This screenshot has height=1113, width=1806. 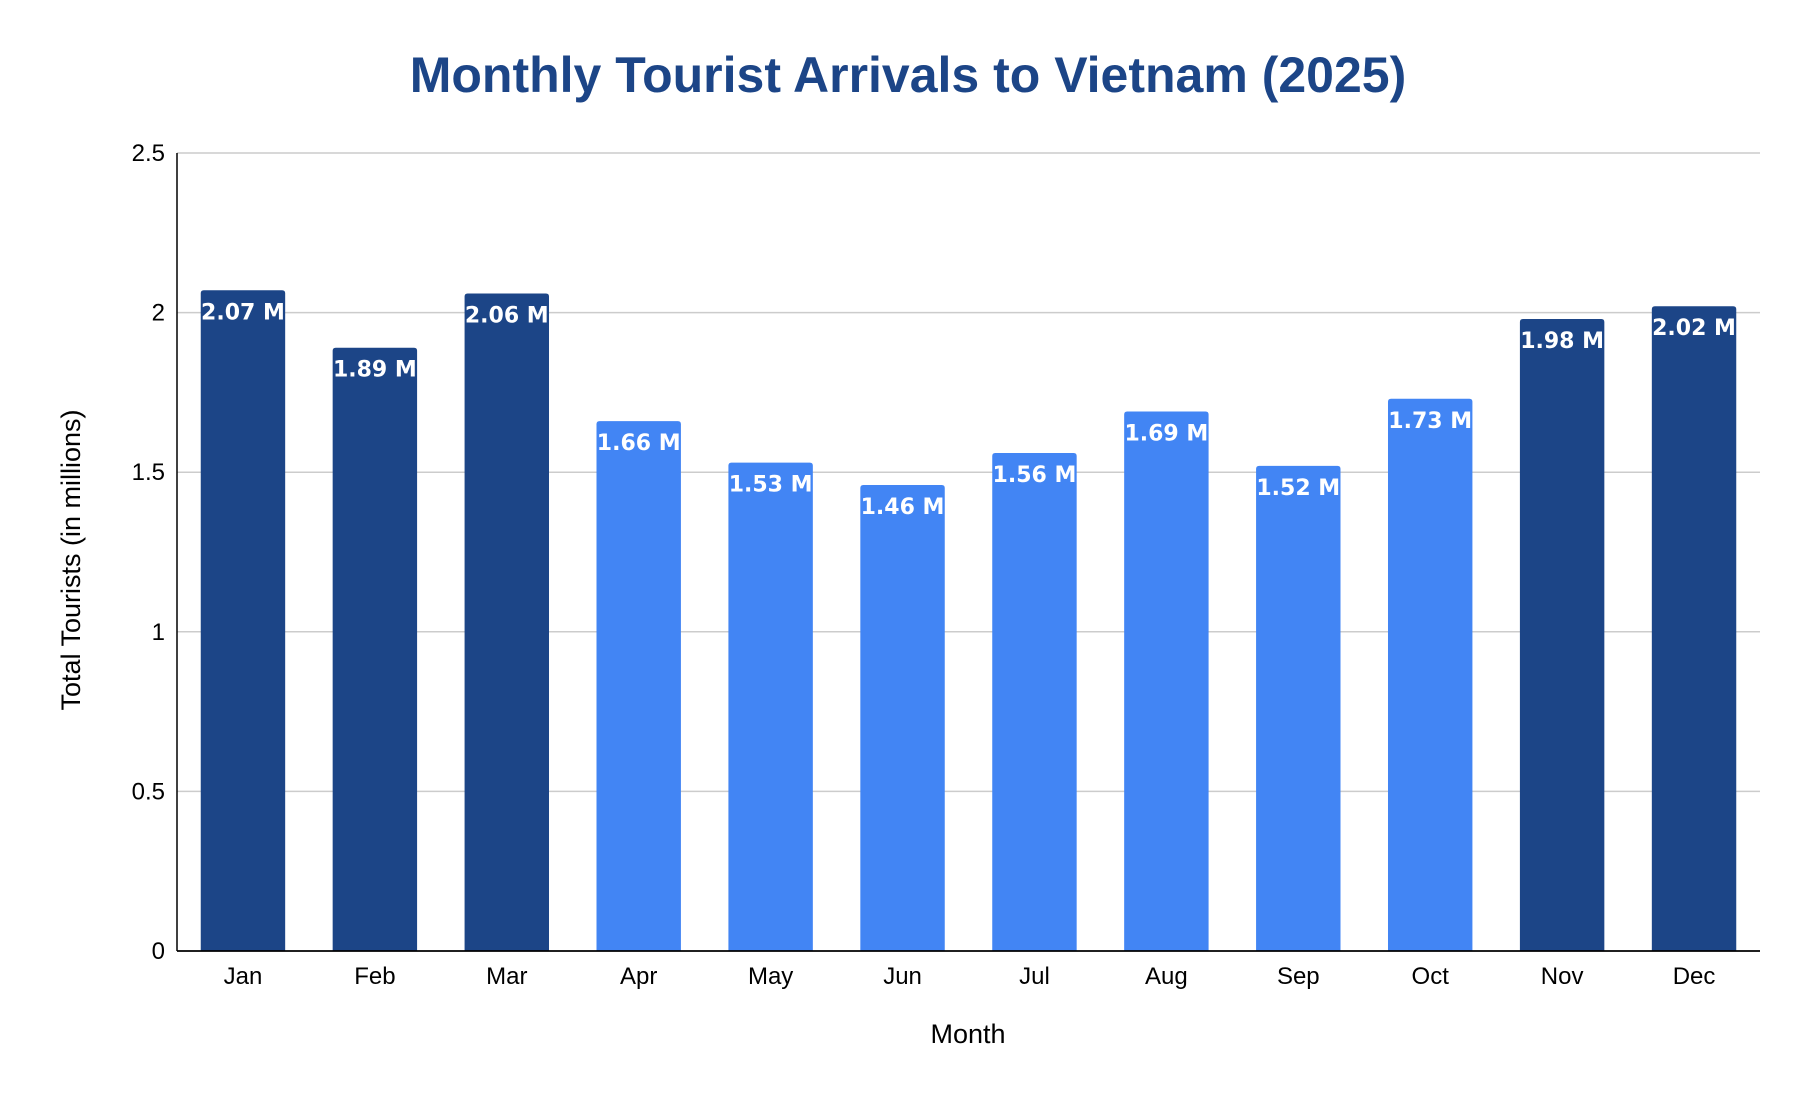 I want to click on x-tick-label: Apr, so click(x=638, y=976).